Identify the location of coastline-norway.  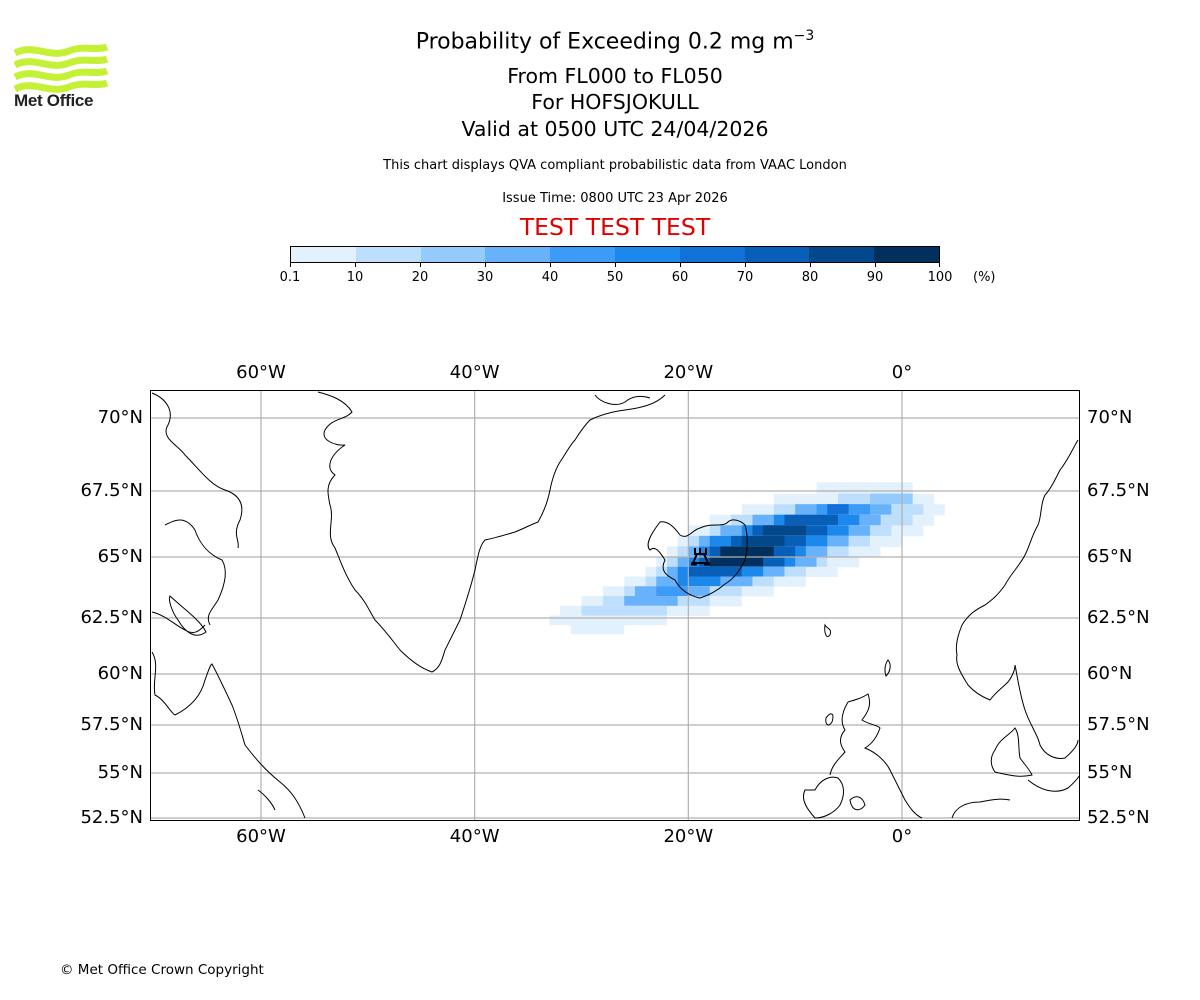
(1017, 570).